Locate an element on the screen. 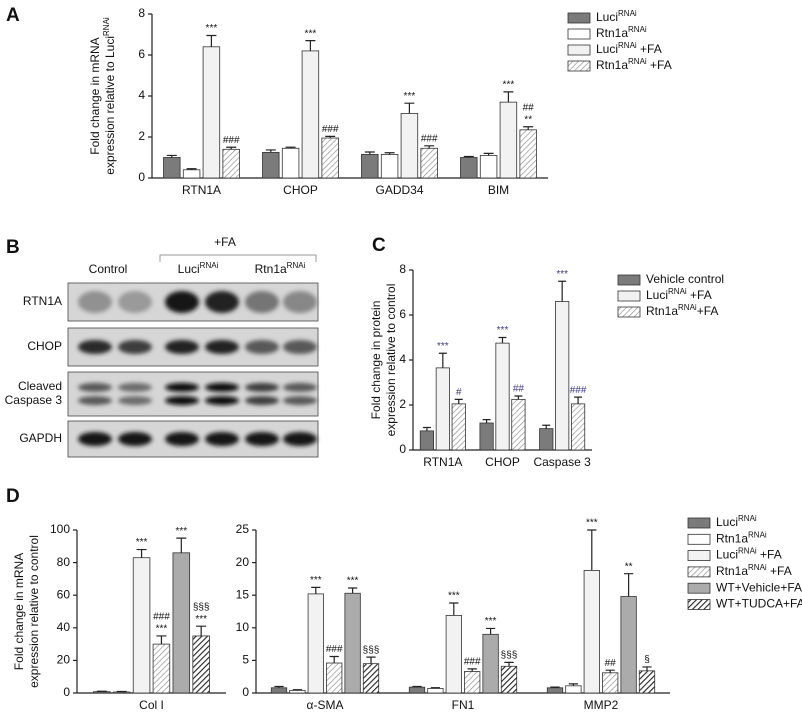 This screenshot has width=802, height=712. legend-label: Vehicle control is located at coordinates (685, 279).